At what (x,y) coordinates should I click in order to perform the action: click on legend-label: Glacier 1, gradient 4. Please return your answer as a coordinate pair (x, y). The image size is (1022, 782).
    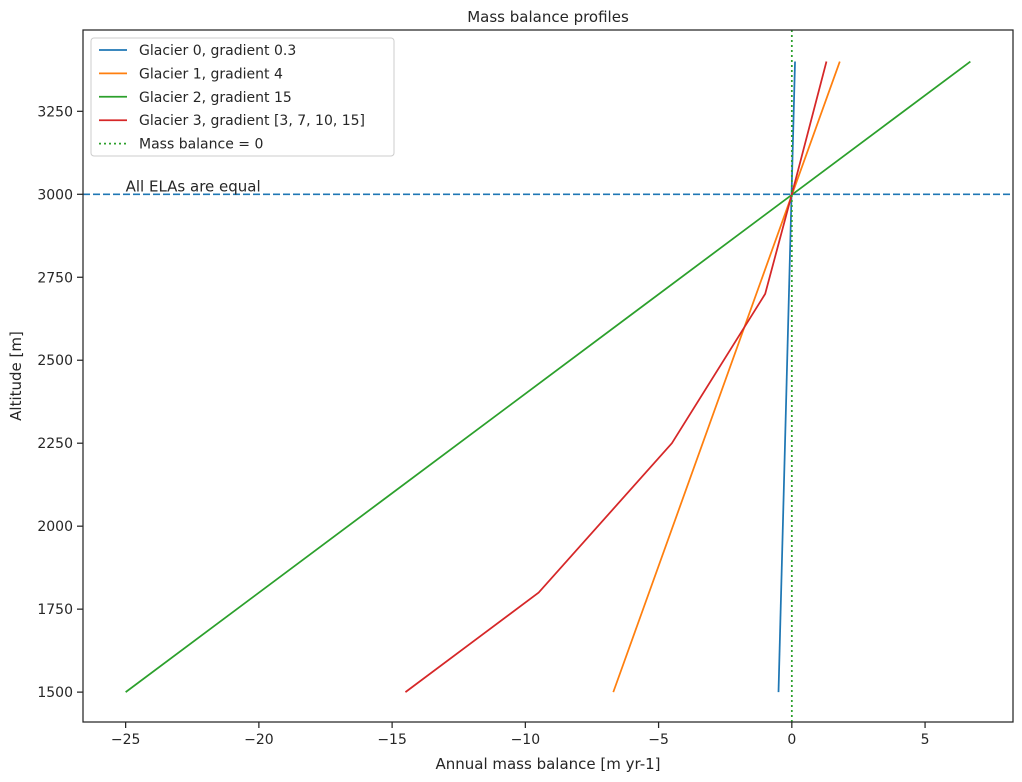
    Looking at the image, I should click on (211, 74).